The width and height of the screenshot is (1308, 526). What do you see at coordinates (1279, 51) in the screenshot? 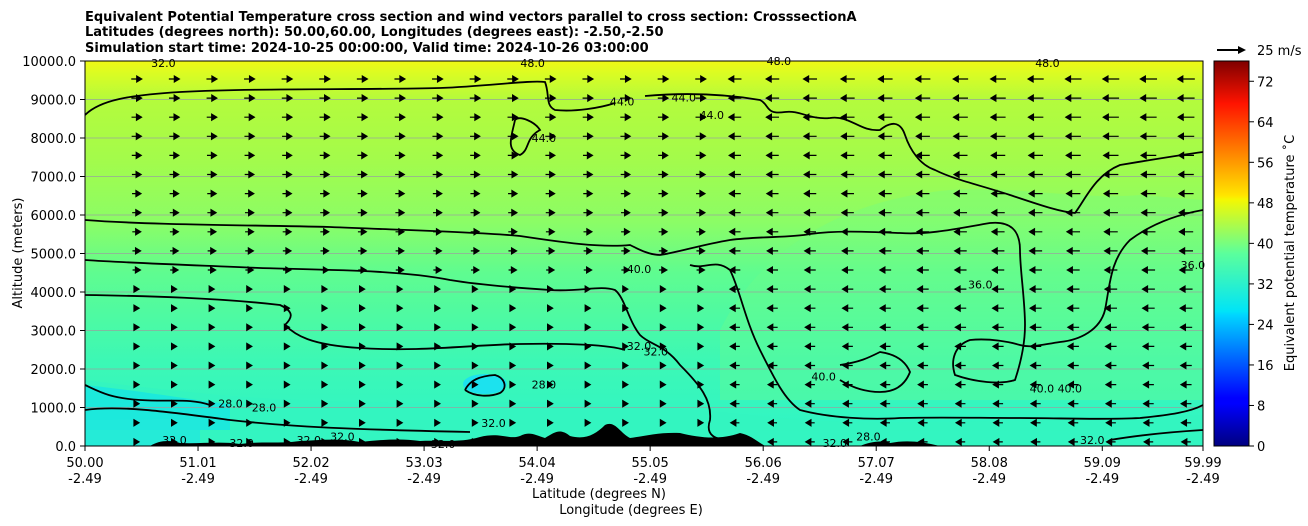
I see `quiver-key-label: 25 m/s` at bounding box center [1279, 51].